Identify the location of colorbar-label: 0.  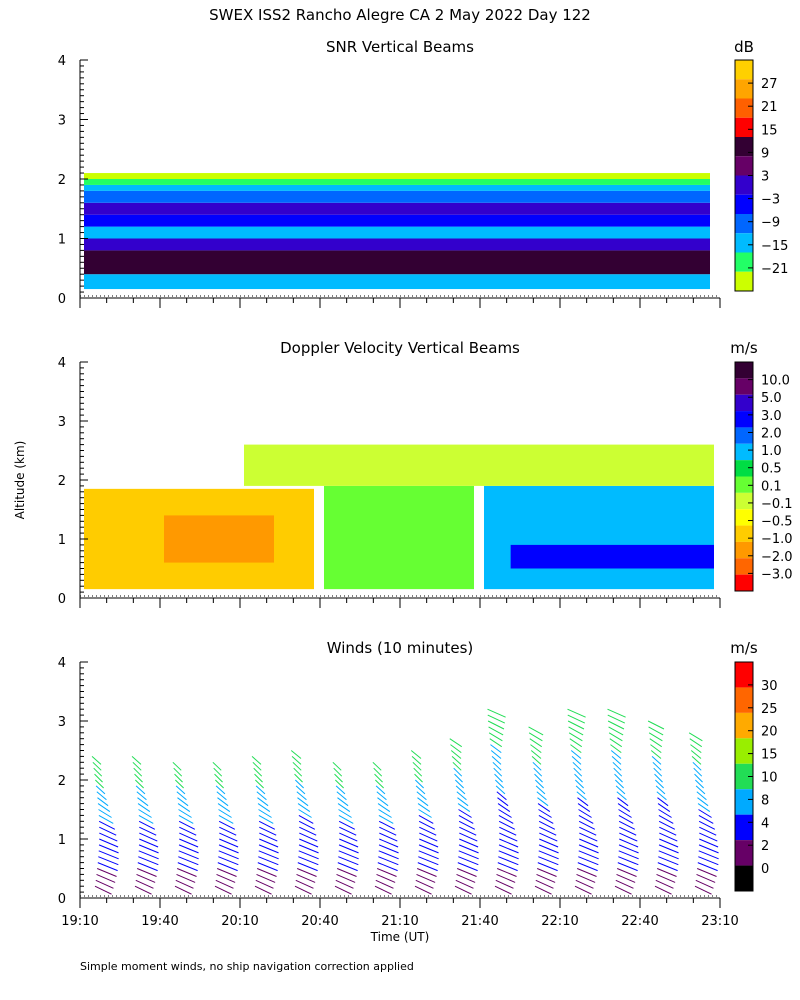
(765, 869).